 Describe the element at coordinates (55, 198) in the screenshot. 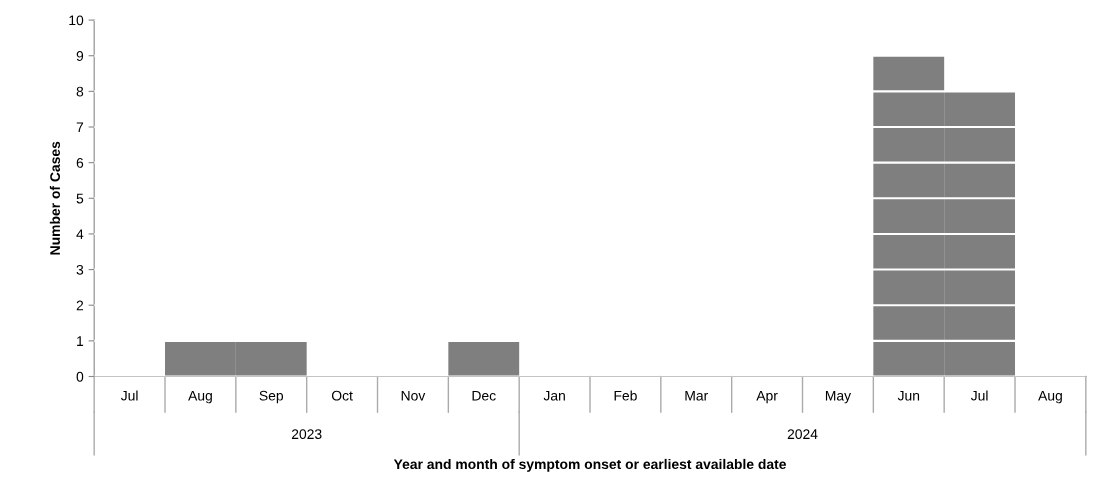

I see `y-axis-title: Number of Cases` at that location.